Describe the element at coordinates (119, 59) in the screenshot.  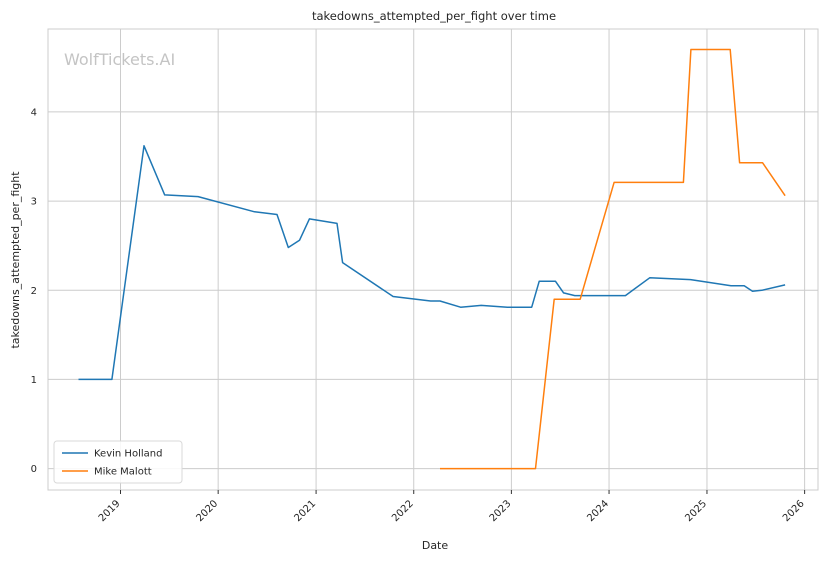
I see `watermark: WolfTickets.AI` at that location.